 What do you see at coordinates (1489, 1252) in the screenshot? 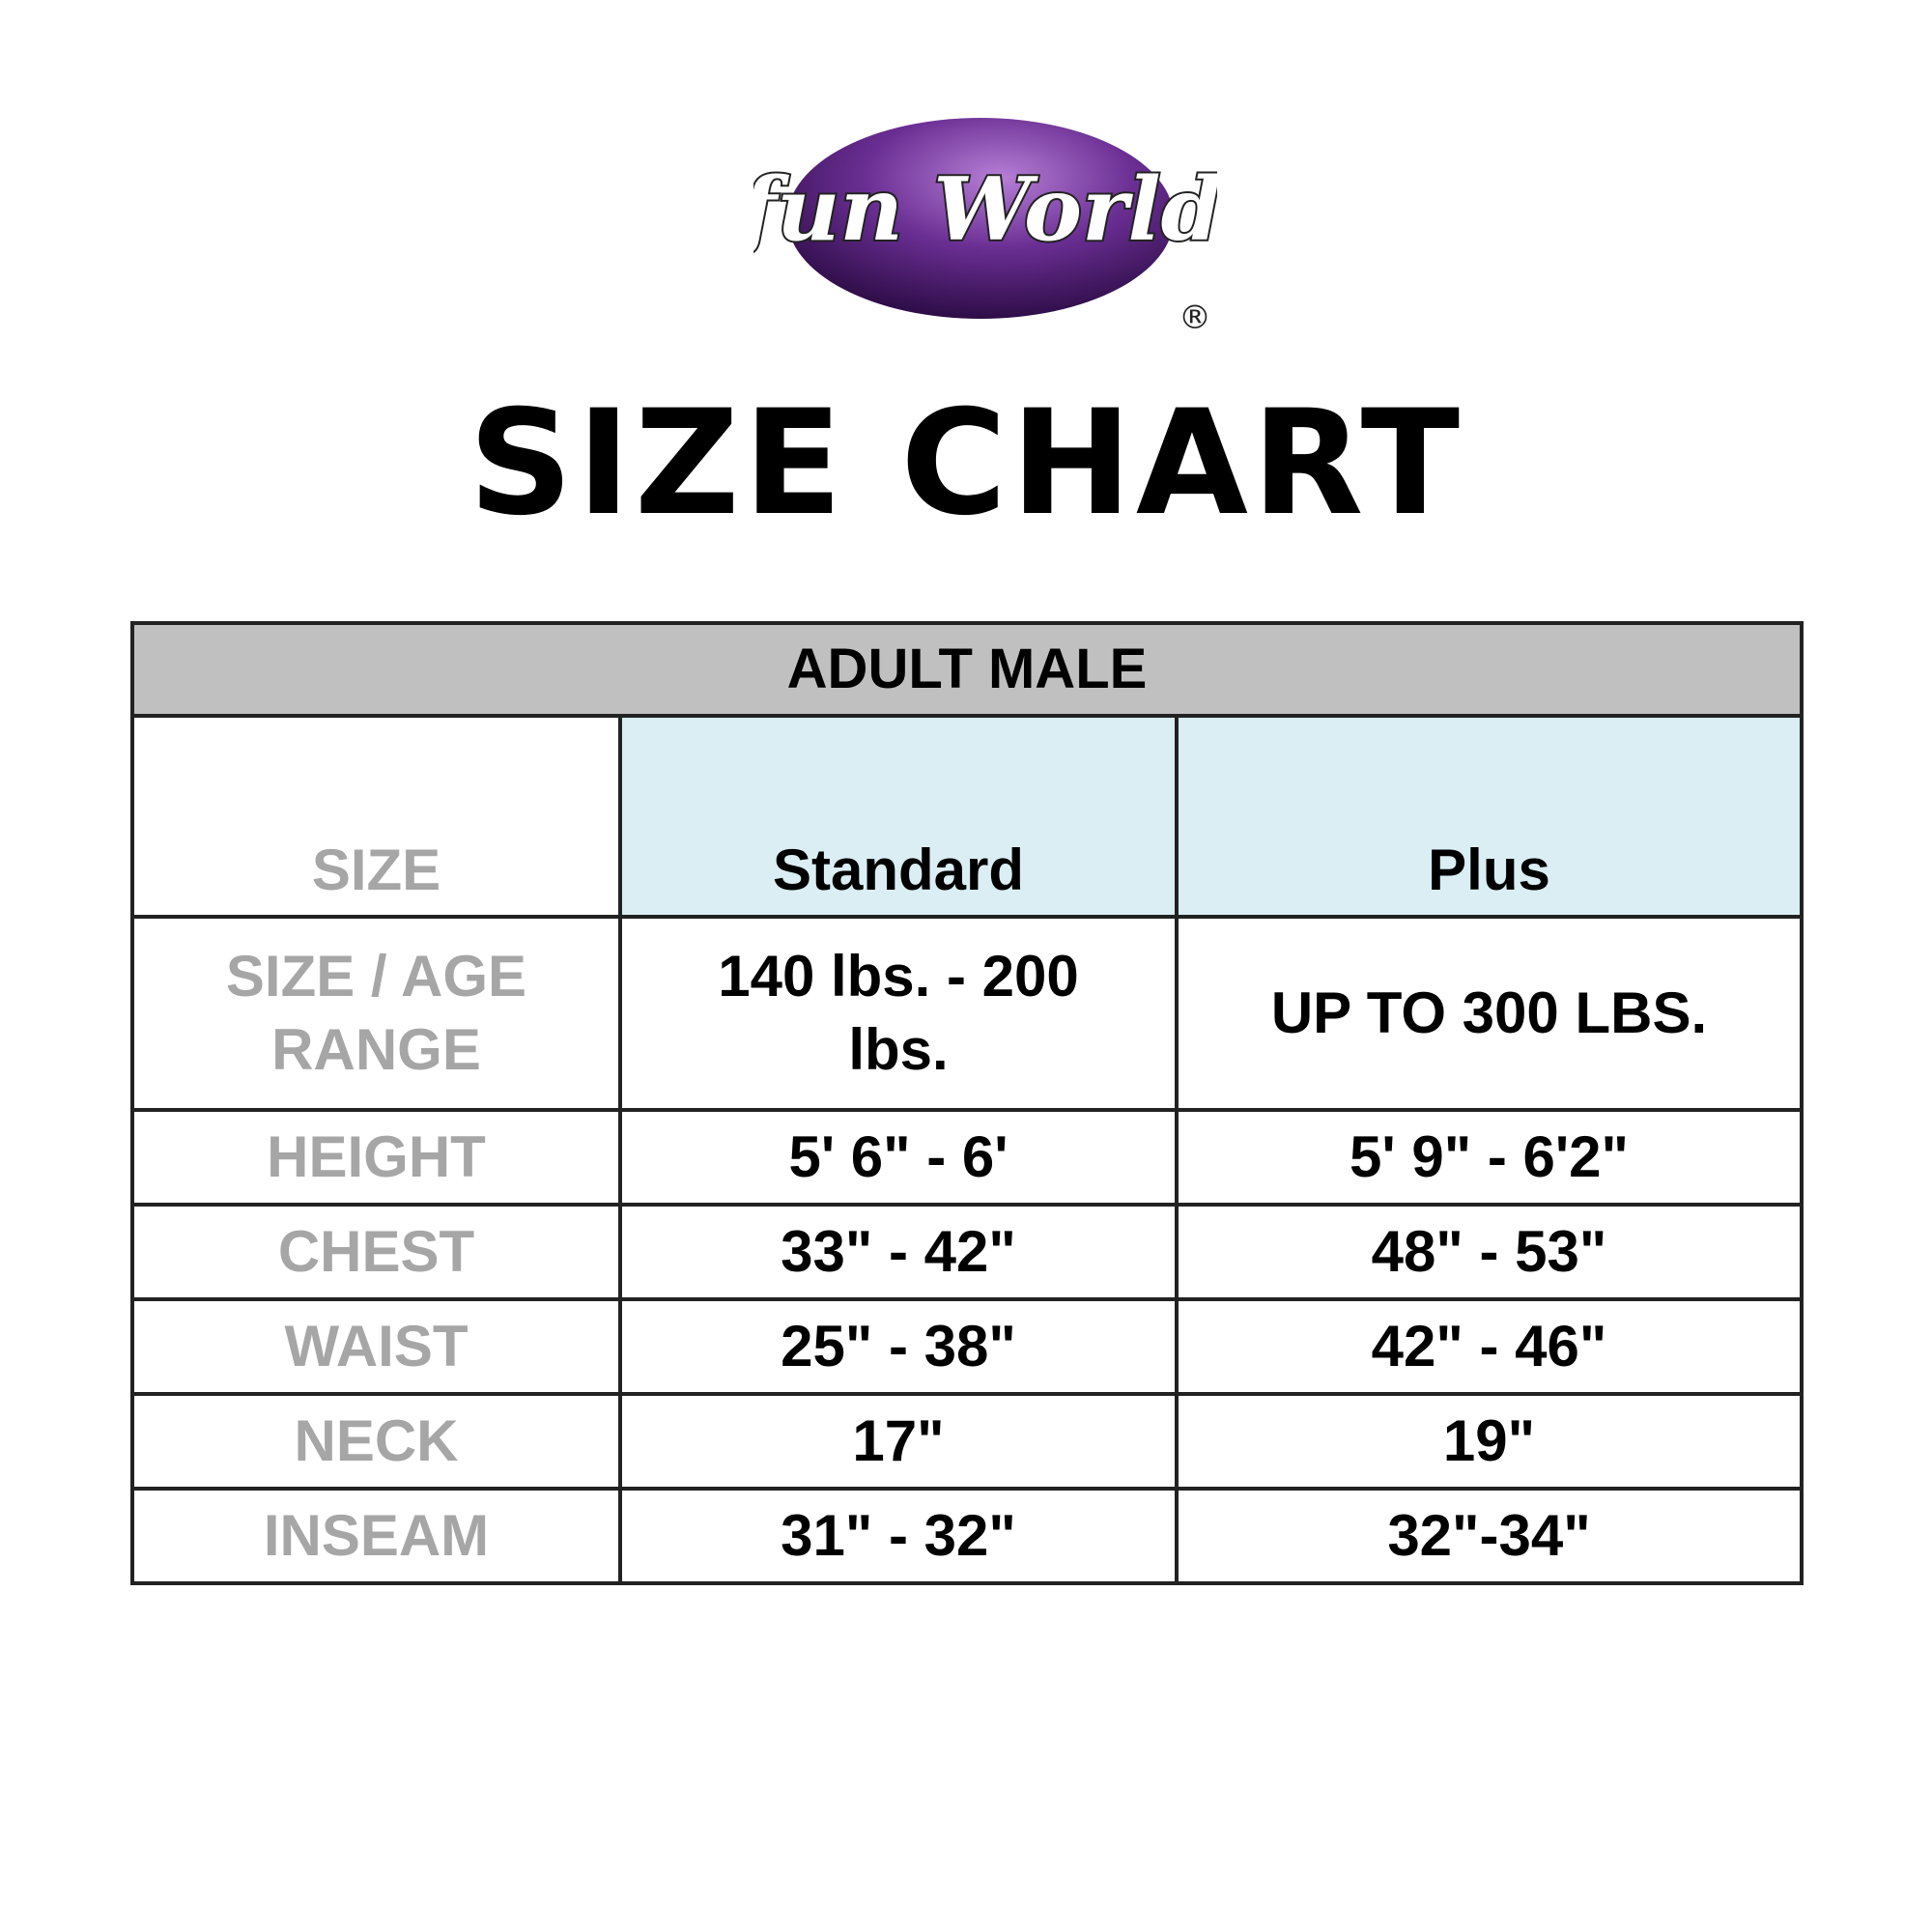
I see `plus-value: 48" - 53"` at bounding box center [1489, 1252].